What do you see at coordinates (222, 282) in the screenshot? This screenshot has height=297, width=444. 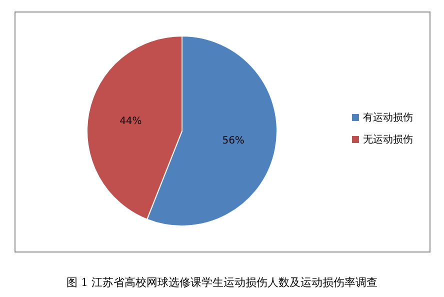 I see `caption: 图 1 江苏省高校网球选修课学生运动损伤人数及运动损伤率调查` at bounding box center [222, 282].